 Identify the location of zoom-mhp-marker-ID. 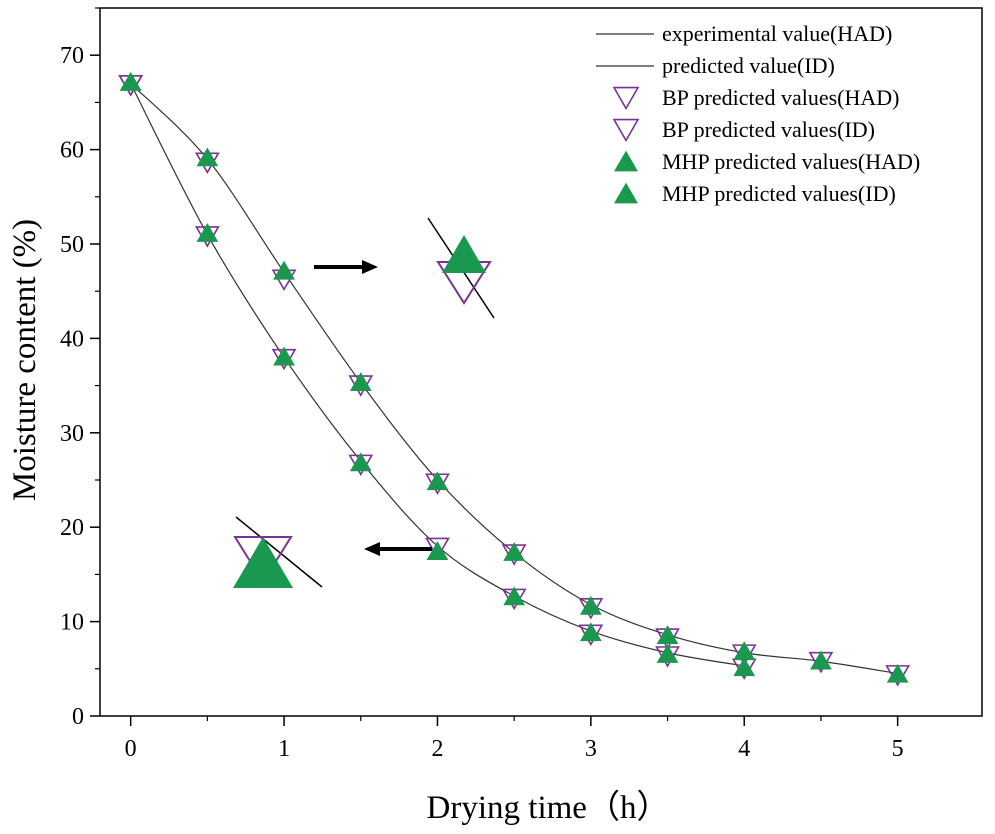
(263, 562).